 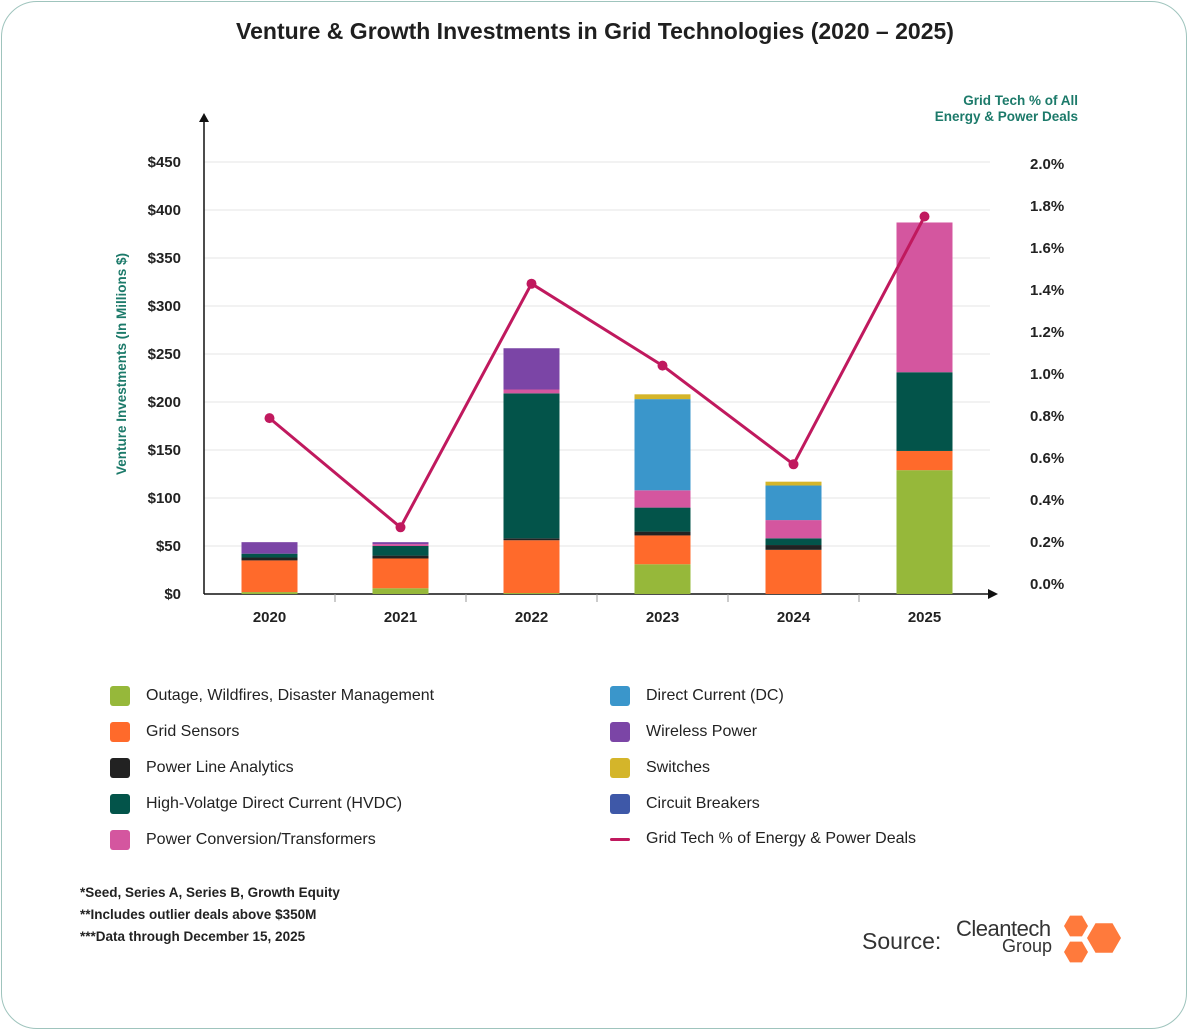 I want to click on y-axis-arrow-icon, so click(x=204, y=117).